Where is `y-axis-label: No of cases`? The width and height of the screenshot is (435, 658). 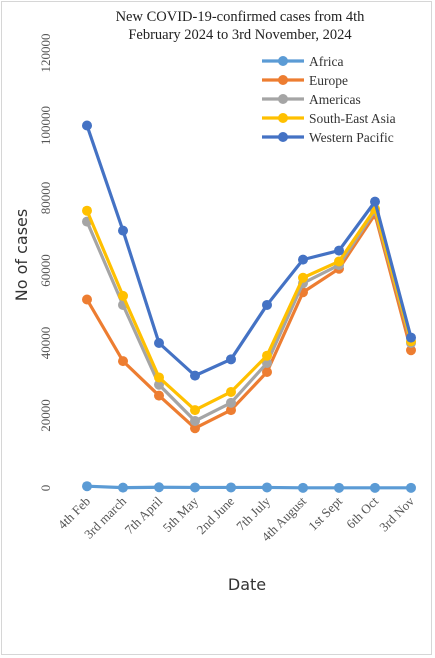 y-axis-label: No of cases is located at coordinates (21, 255).